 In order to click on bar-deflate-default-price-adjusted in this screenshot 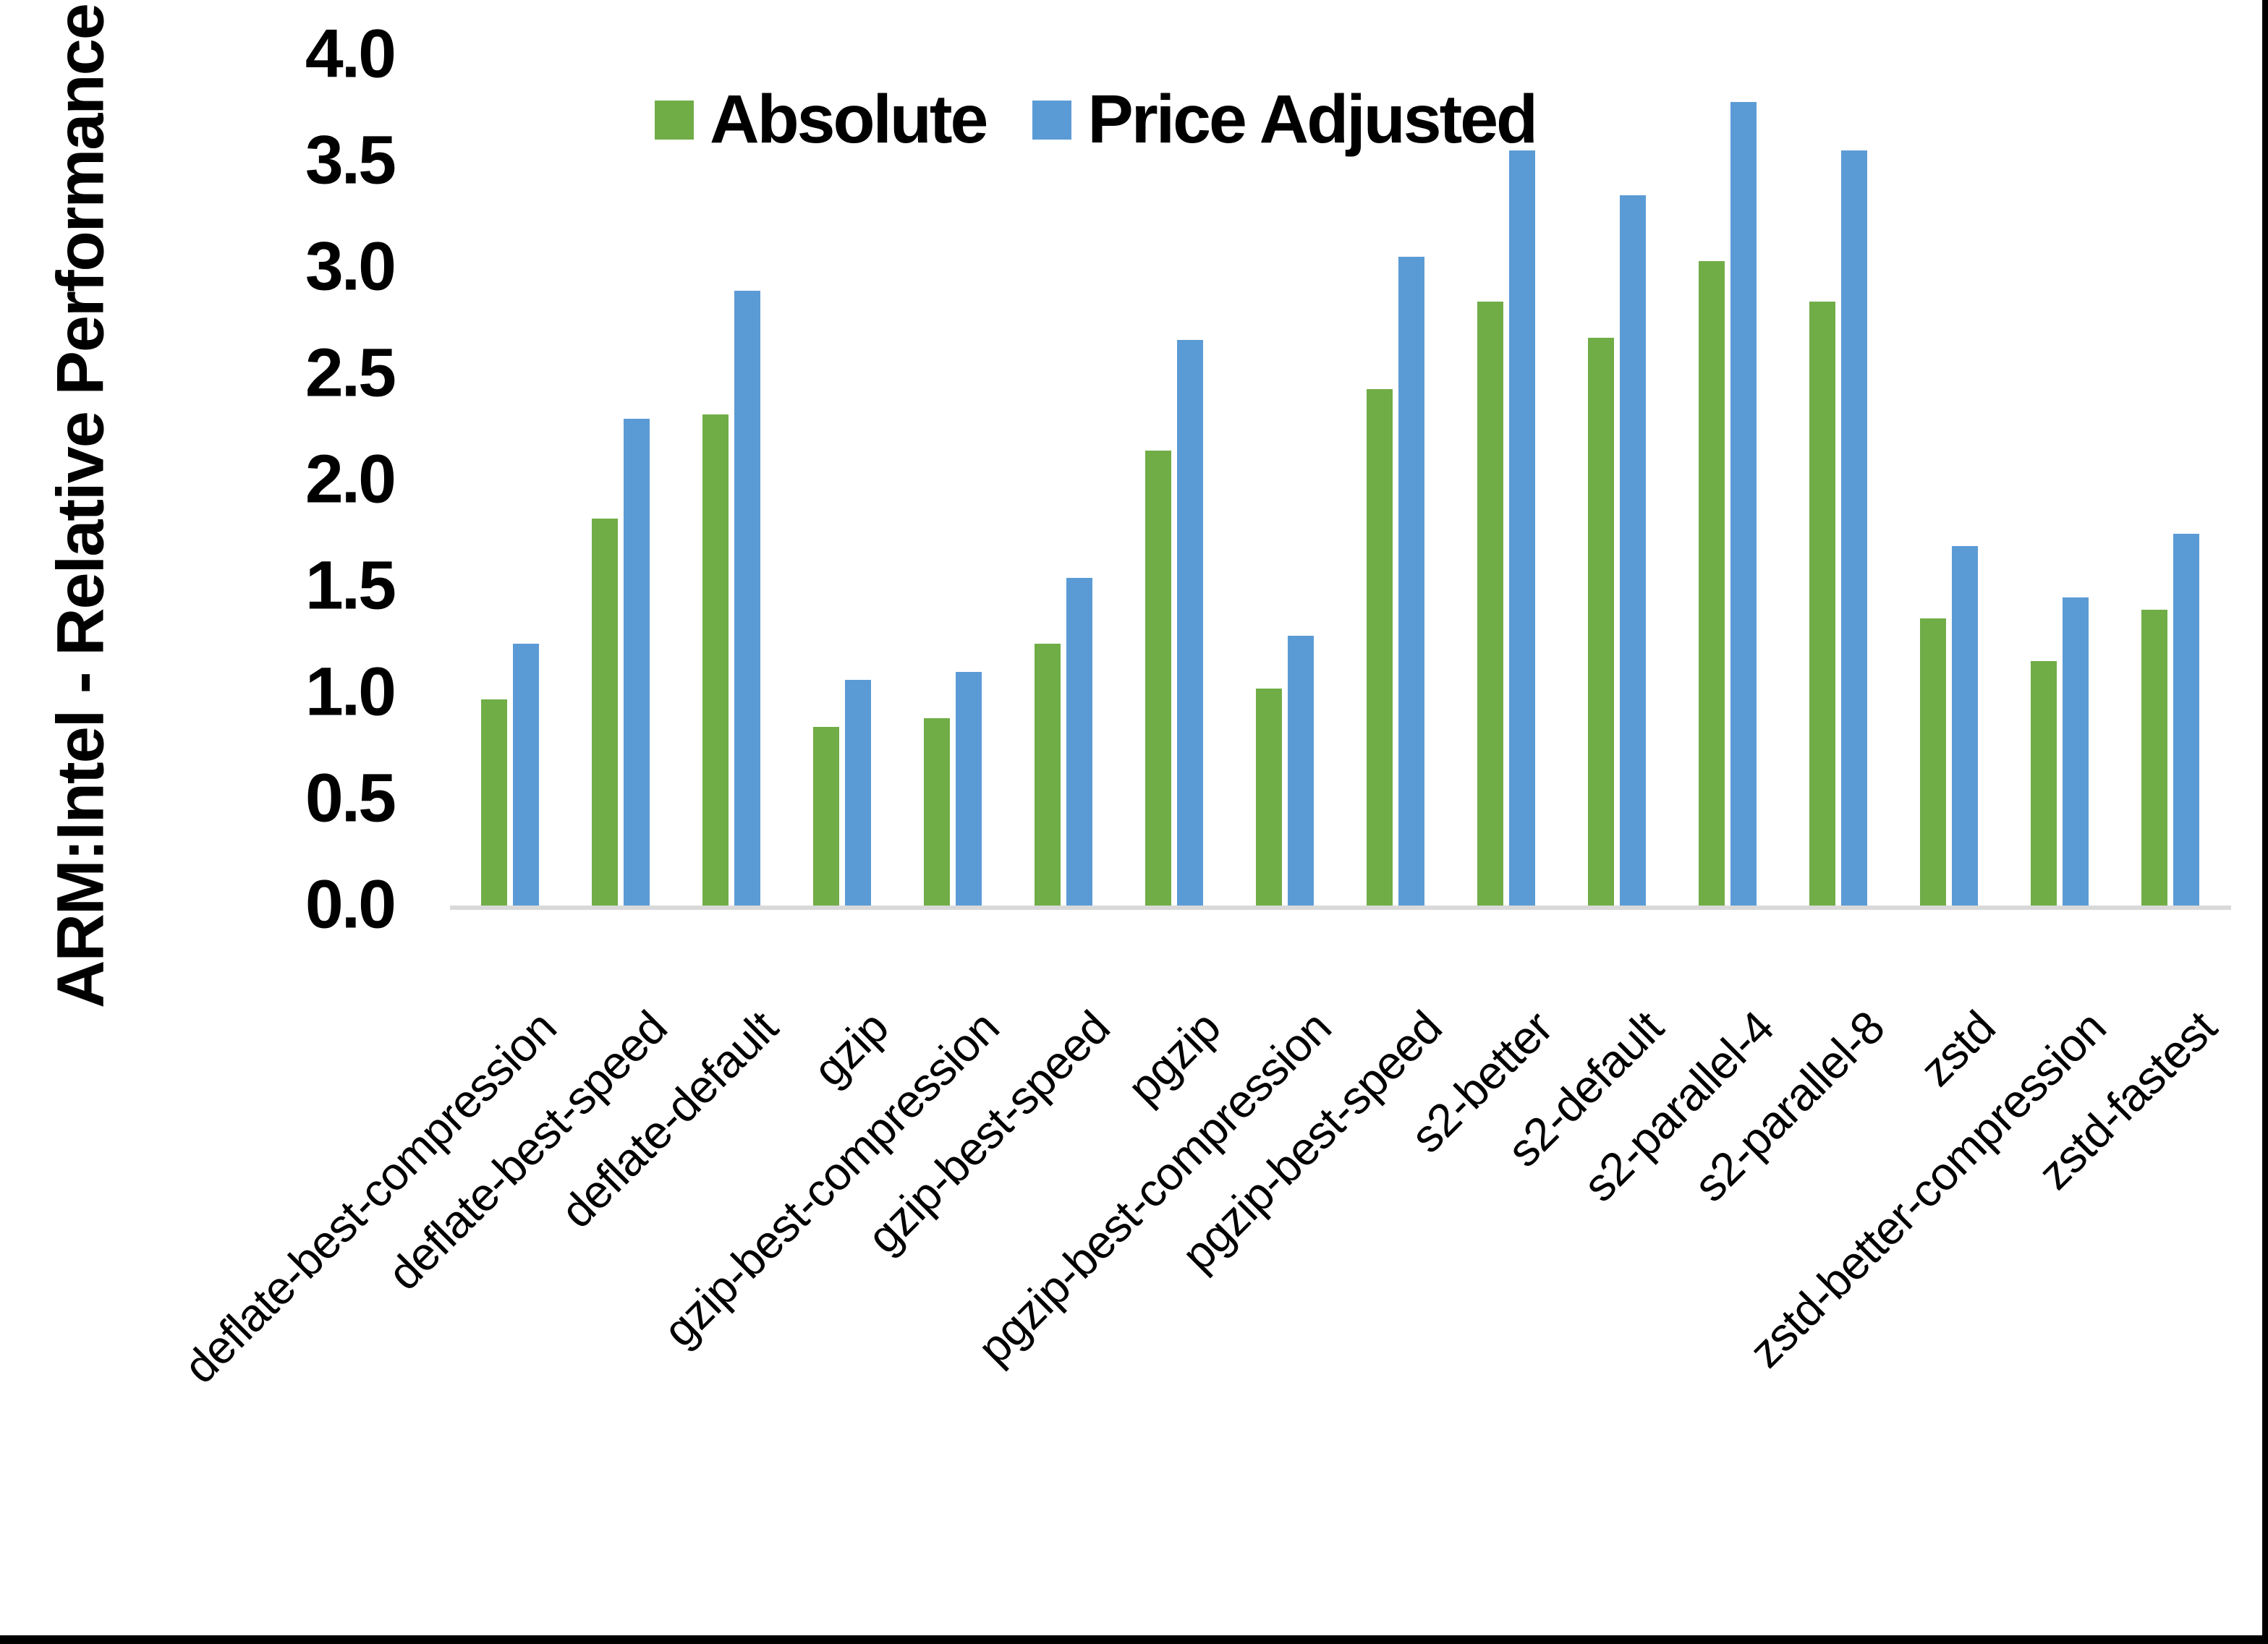, I will do `click(747, 599)`.